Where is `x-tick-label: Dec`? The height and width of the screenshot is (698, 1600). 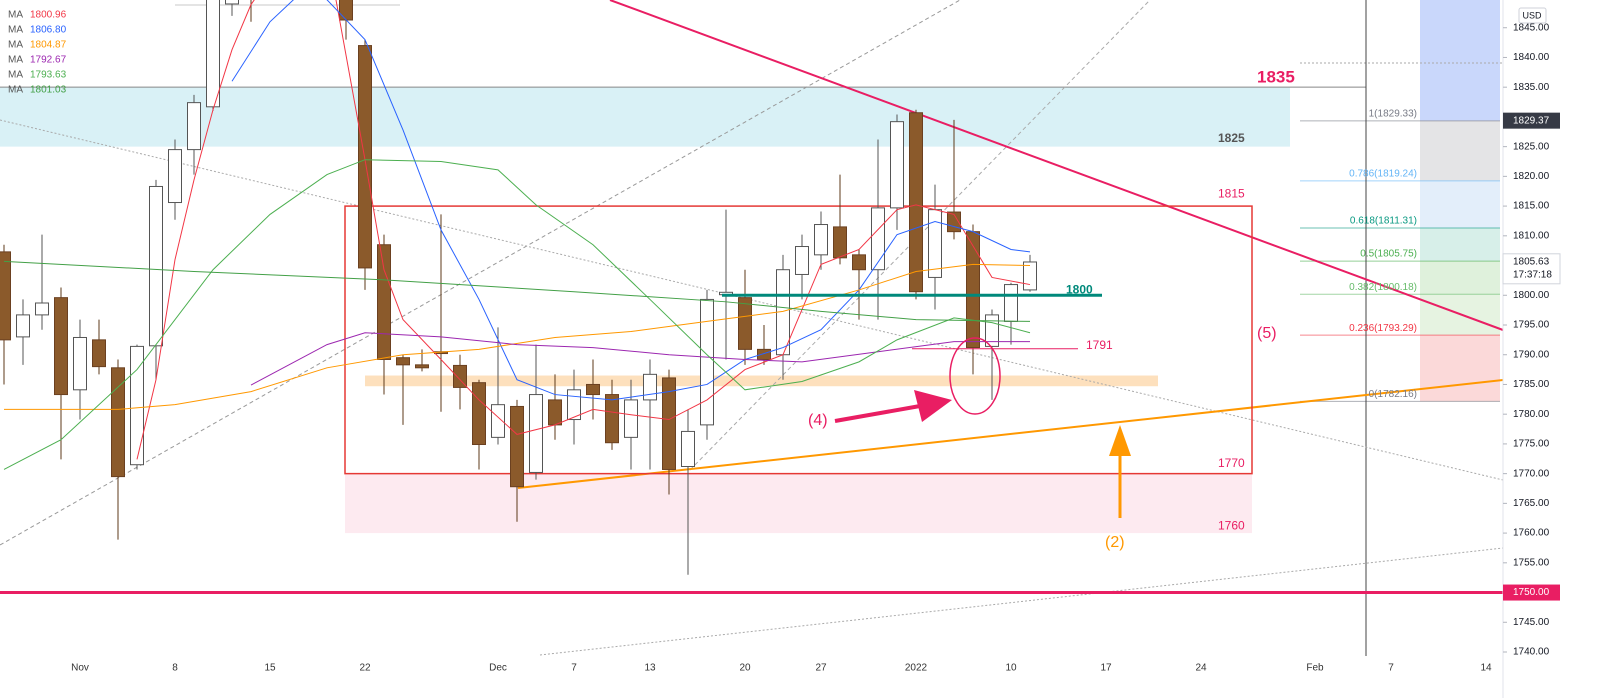 x-tick-label: Dec is located at coordinates (498, 668).